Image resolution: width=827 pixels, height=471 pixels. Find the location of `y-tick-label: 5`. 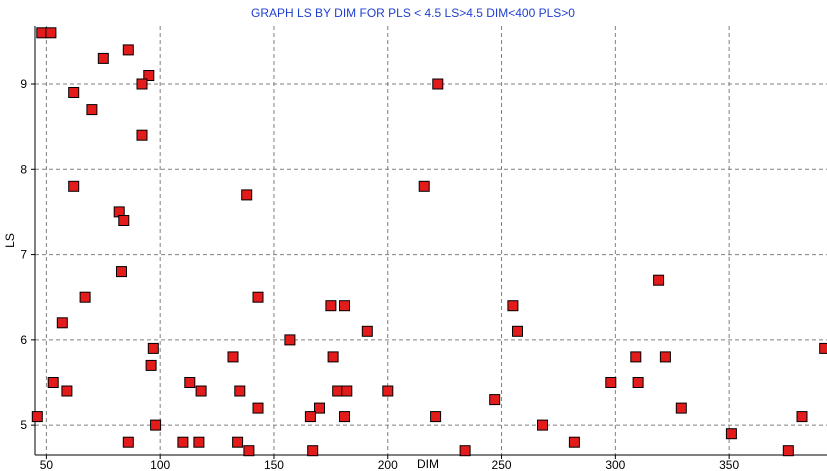

y-tick-label: 5 is located at coordinates (23, 425).